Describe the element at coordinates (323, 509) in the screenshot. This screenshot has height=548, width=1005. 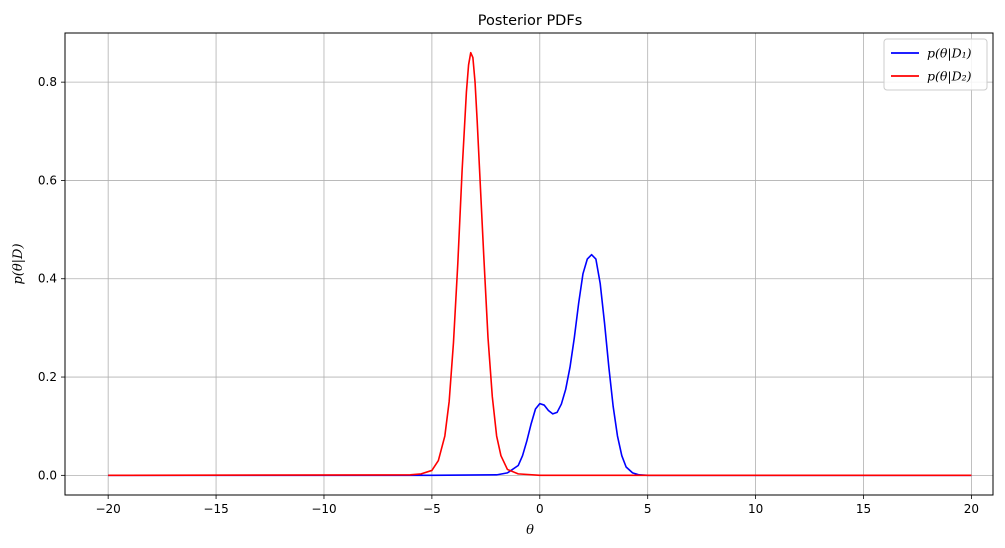
I see `x-tick-label: −10` at that location.